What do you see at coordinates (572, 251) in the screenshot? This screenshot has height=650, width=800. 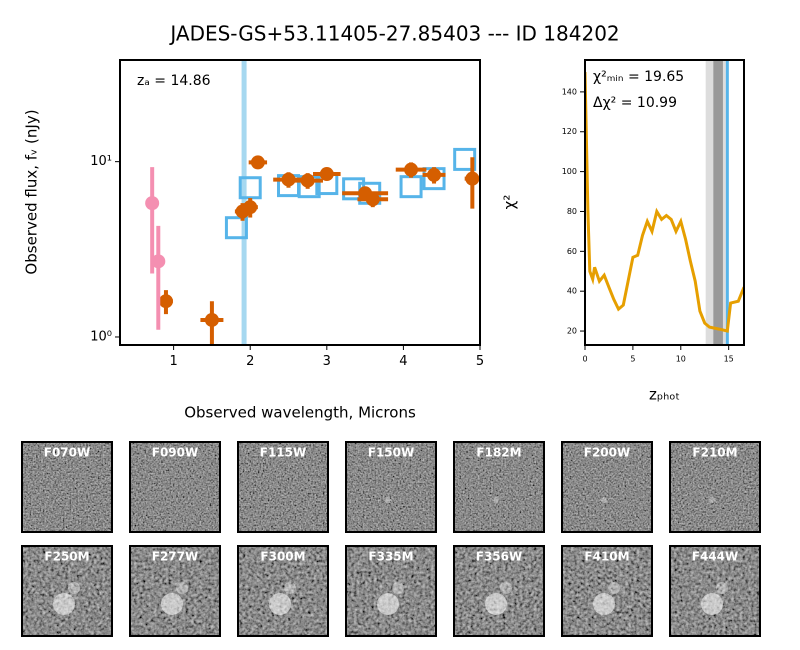 I see `y-tick-label: 60` at bounding box center [572, 251].